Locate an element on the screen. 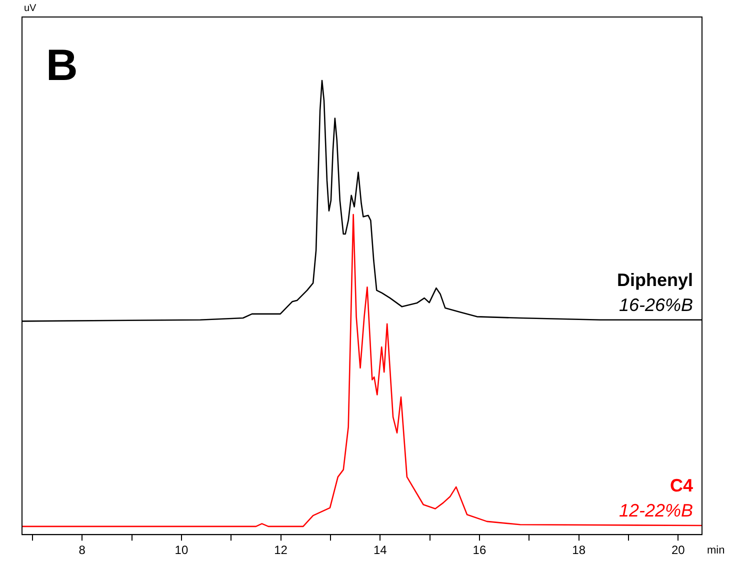 The height and width of the screenshot is (577, 737). x-tick-label: 12 is located at coordinates (281, 550).